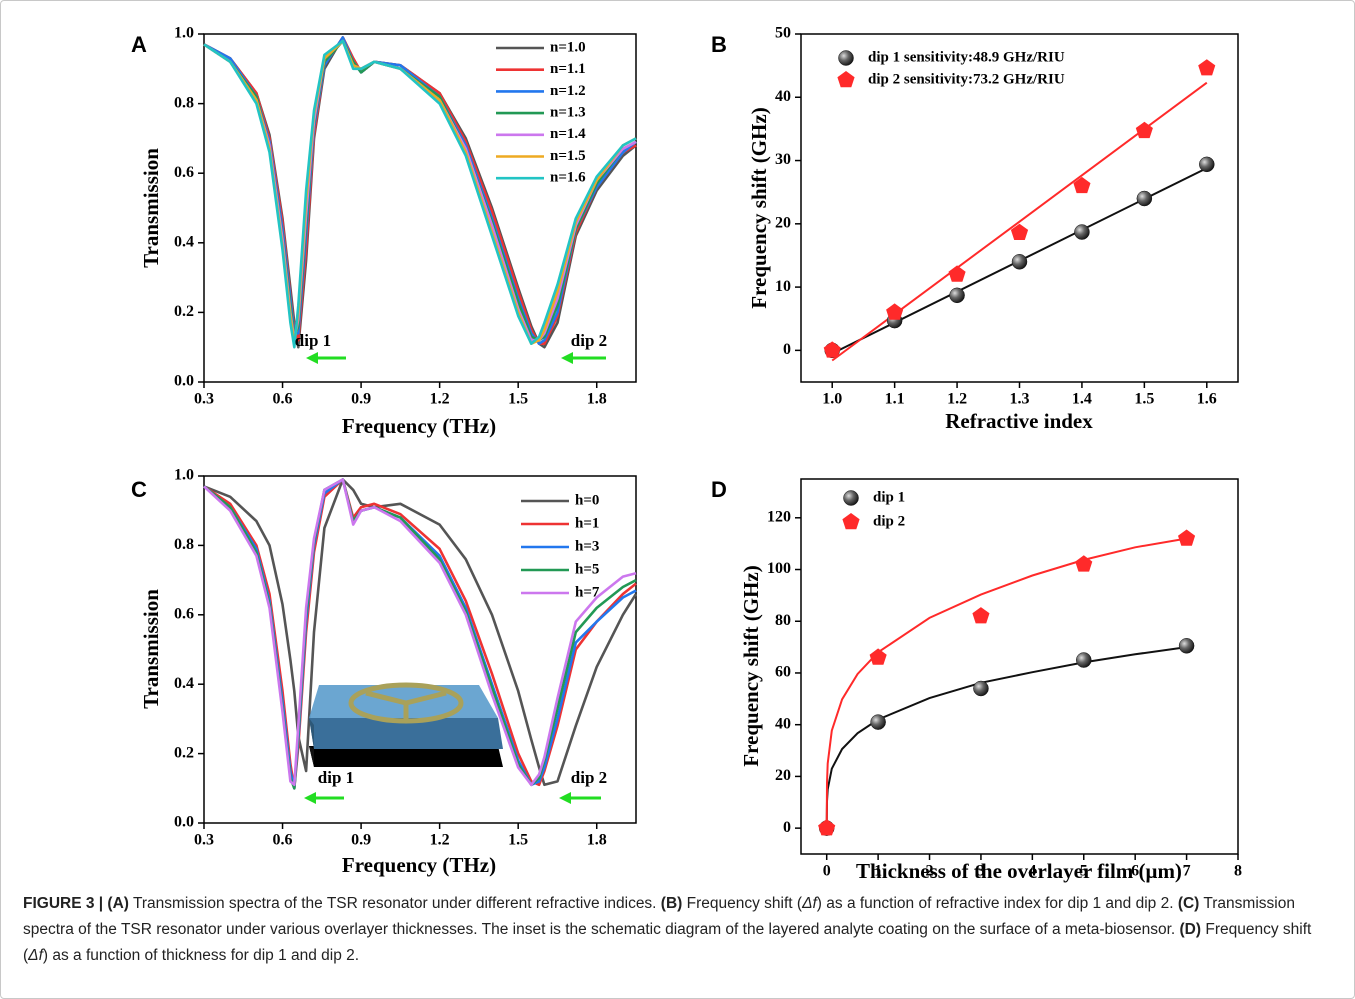 The width and height of the screenshot is (1355, 999). Describe the element at coordinates (751, 665) in the screenshot. I see `y-axis-label: Frequency shift (GHz)` at that location.